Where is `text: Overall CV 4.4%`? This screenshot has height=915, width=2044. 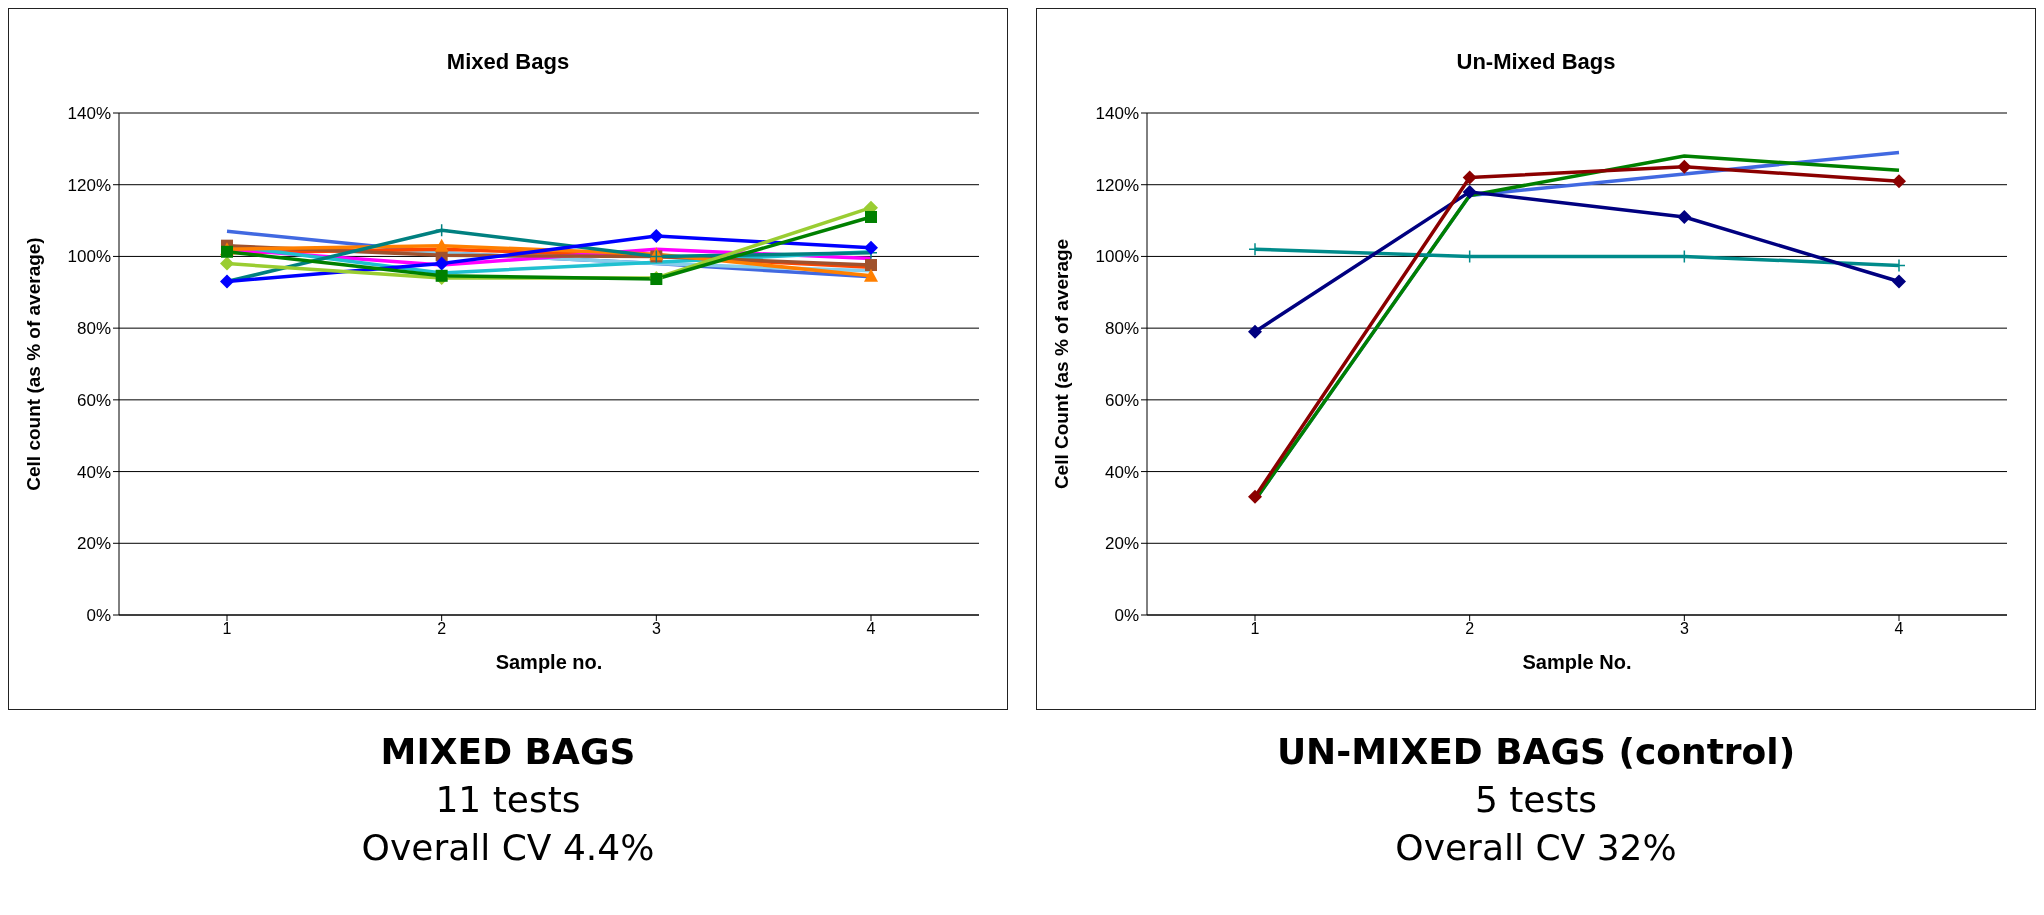 text: Overall CV 4.4% is located at coordinates (508, 848).